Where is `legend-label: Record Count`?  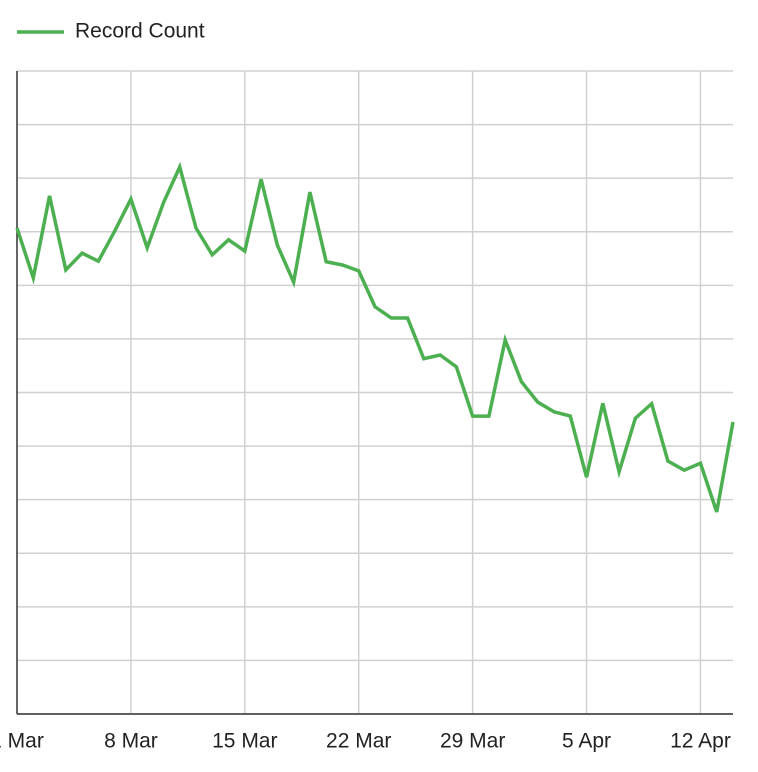 legend-label: Record Count is located at coordinates (140, 31).